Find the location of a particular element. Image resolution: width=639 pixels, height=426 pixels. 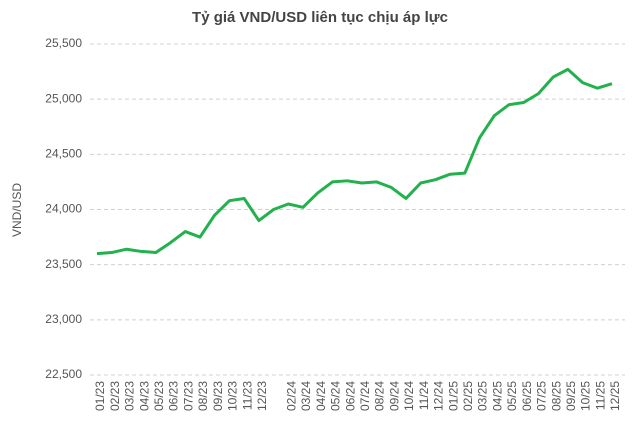

y-tick-label: 22,500 is located at coordinates (63, 374).